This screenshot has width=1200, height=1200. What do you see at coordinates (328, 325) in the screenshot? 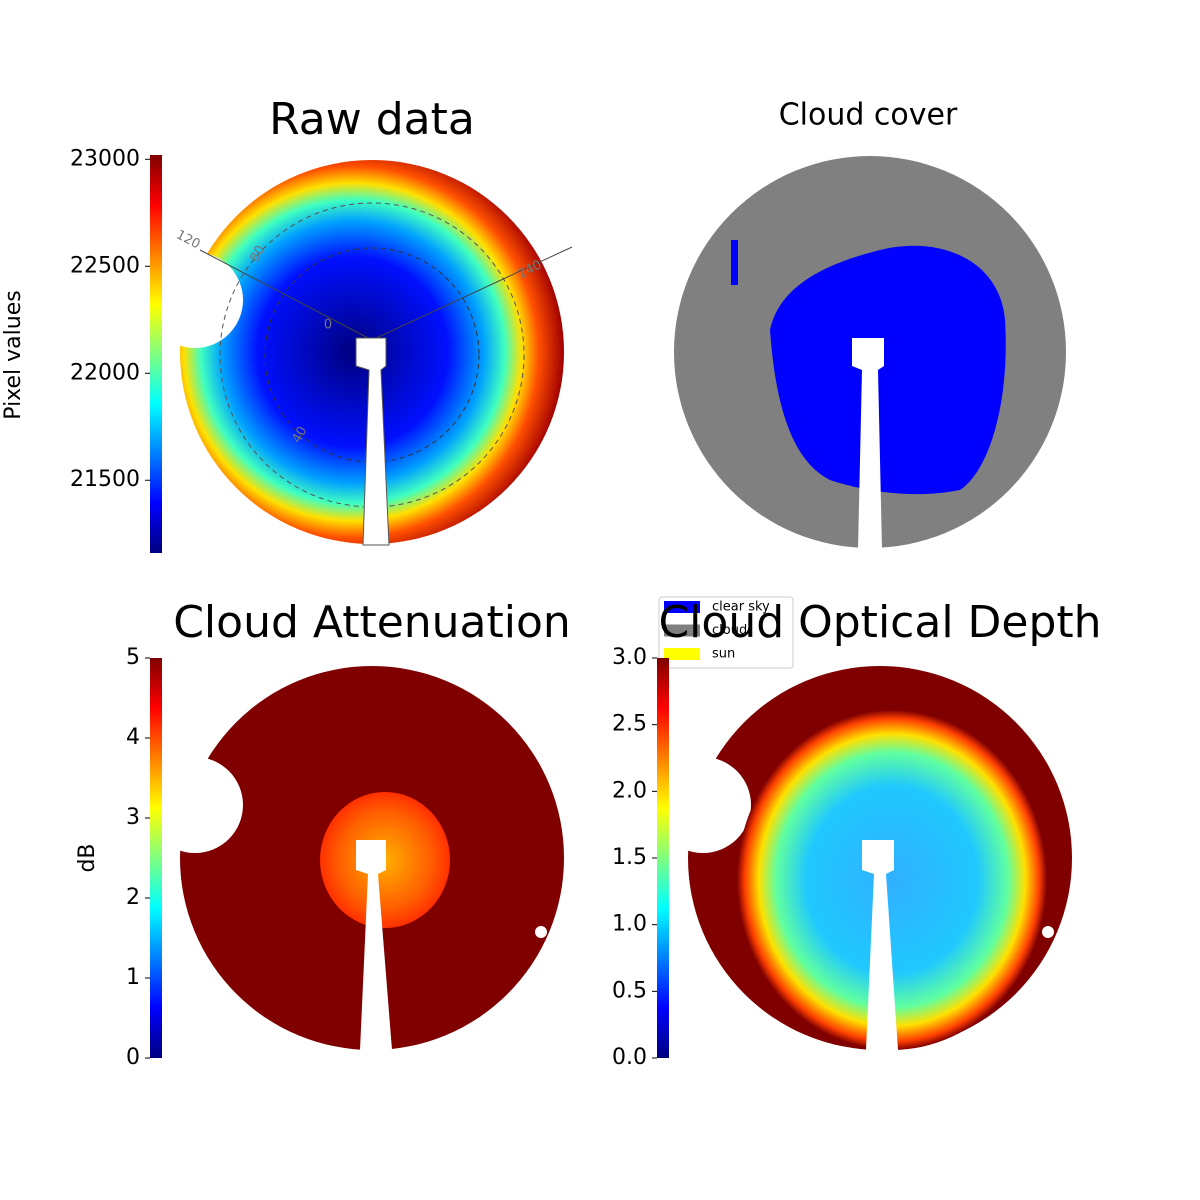
I see `polar-label: 0` at bounding box center [328, 325].